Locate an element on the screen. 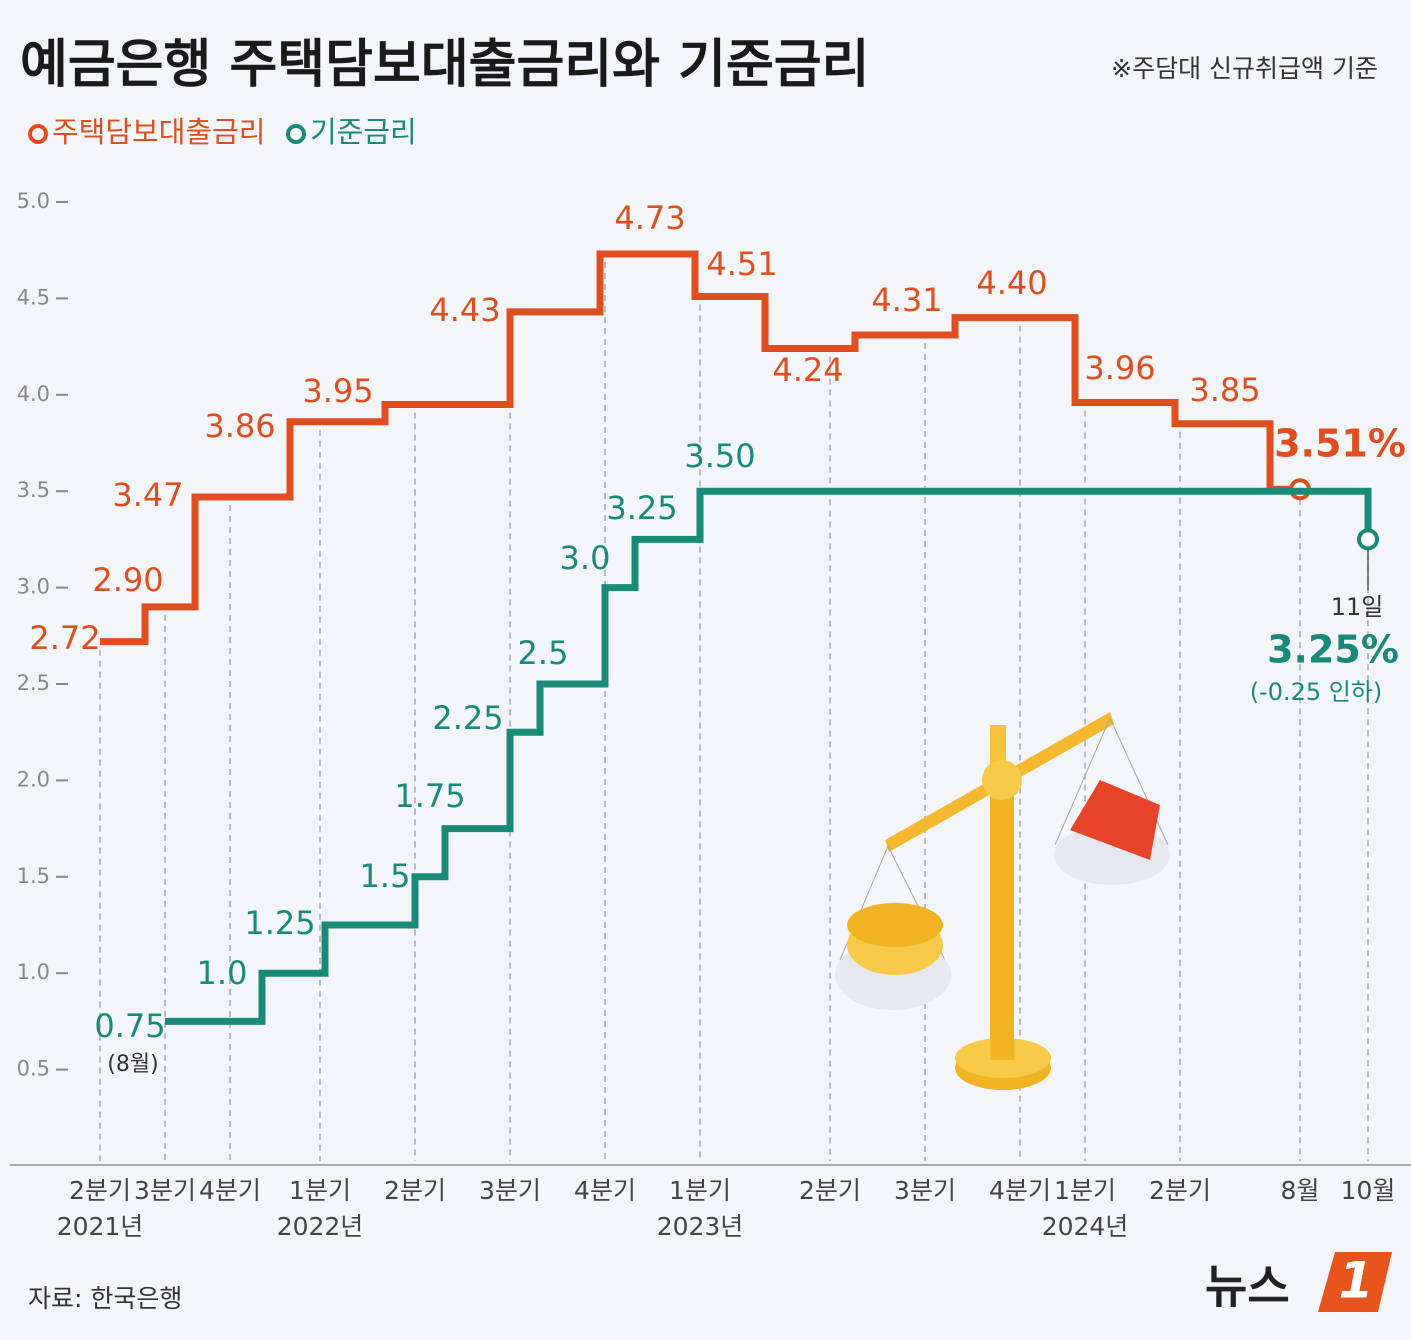 Image resolution: width=1411 pixels, height=1340 pixels. logo-shape is located at coordinates (1355, 1282).